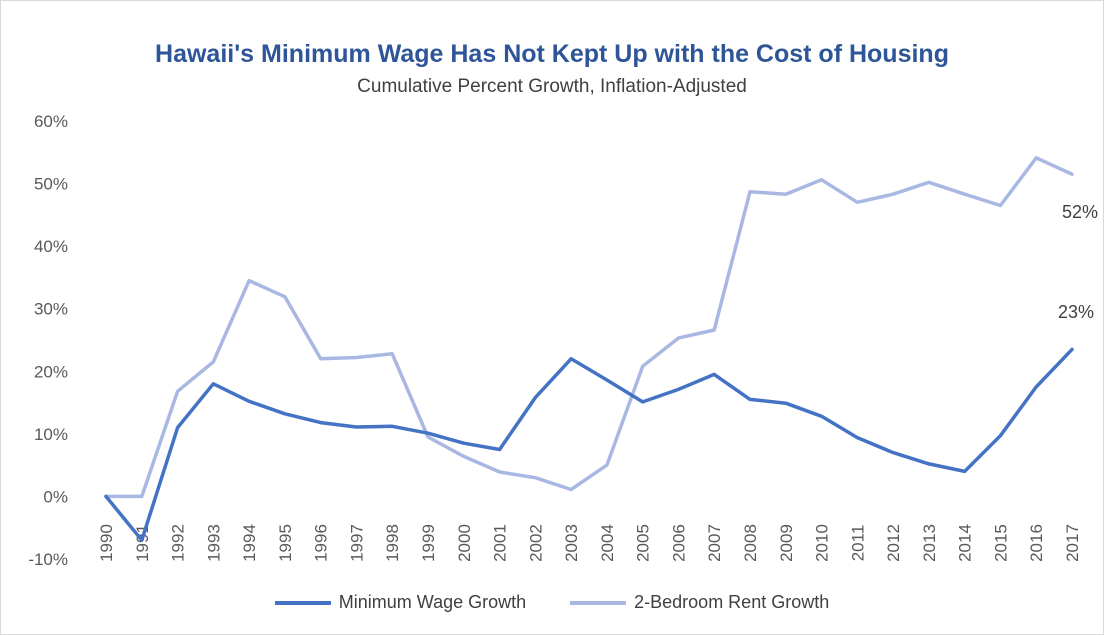 This screenshot has height=635, width=1104. Describe the element at coordinates (607, 543) in the screenshot. I see `x-tick-label: 2004` at that location.